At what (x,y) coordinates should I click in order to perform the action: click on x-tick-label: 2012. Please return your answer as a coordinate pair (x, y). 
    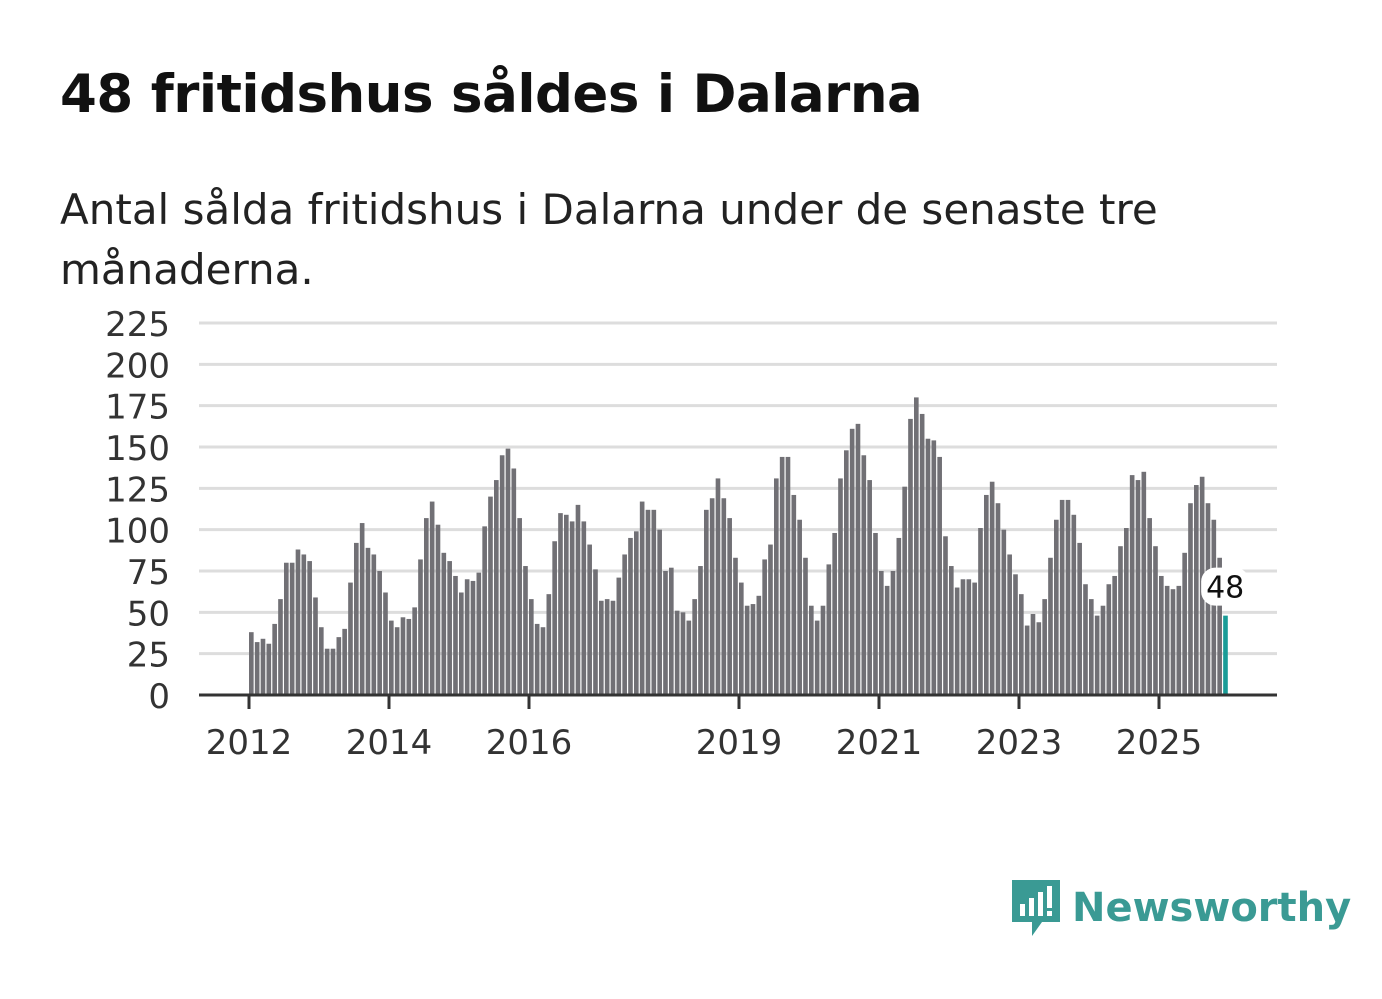
    Looking at the image, I should click on (249, 743).